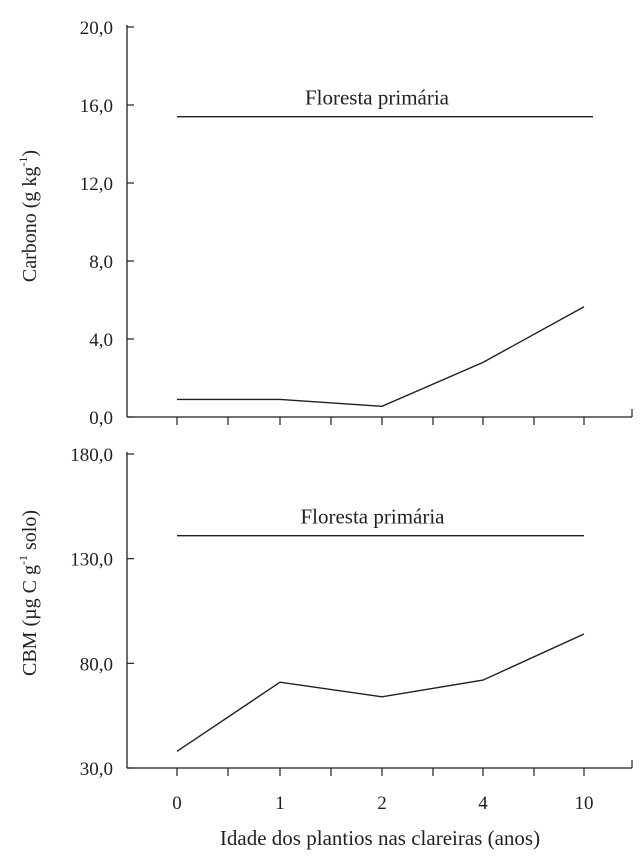 The image size is (641, 856). I want to click on x-tick-label: 1, so click(280, 803).